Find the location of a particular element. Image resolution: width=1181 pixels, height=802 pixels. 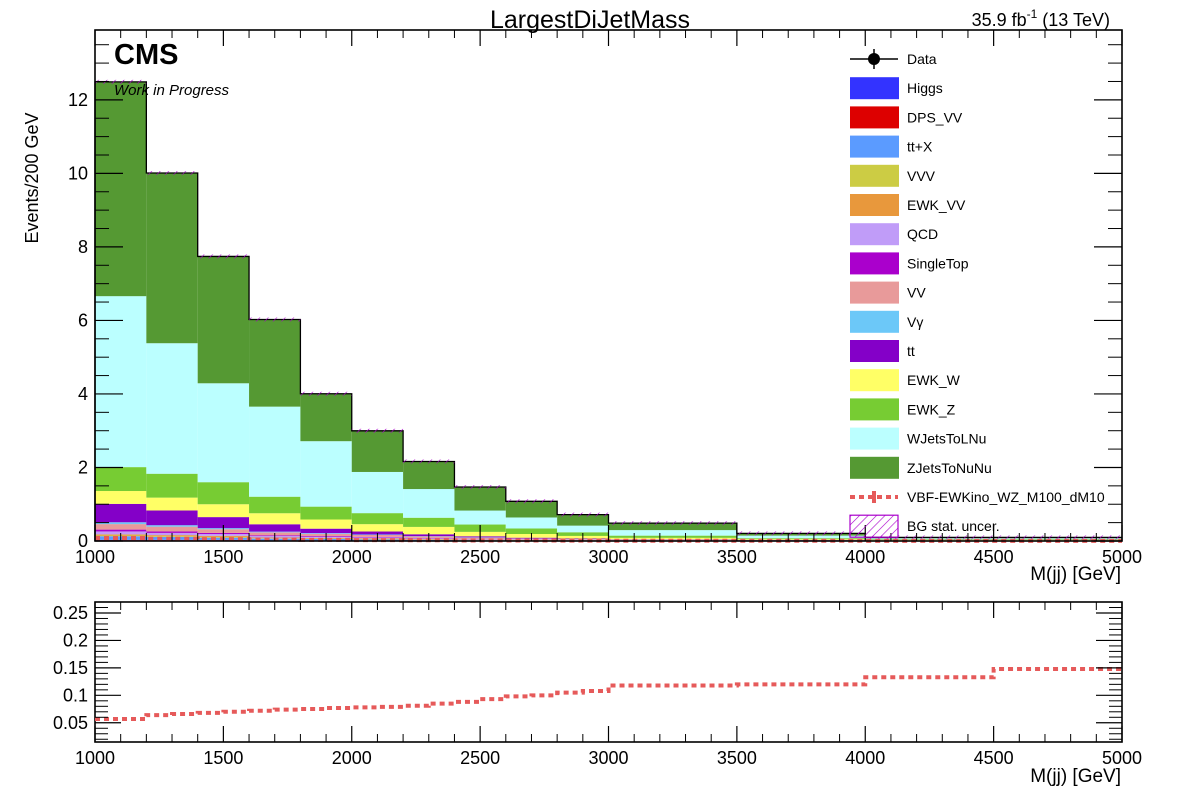

legend-swatch-singletop is located at coordinates (874, 263).